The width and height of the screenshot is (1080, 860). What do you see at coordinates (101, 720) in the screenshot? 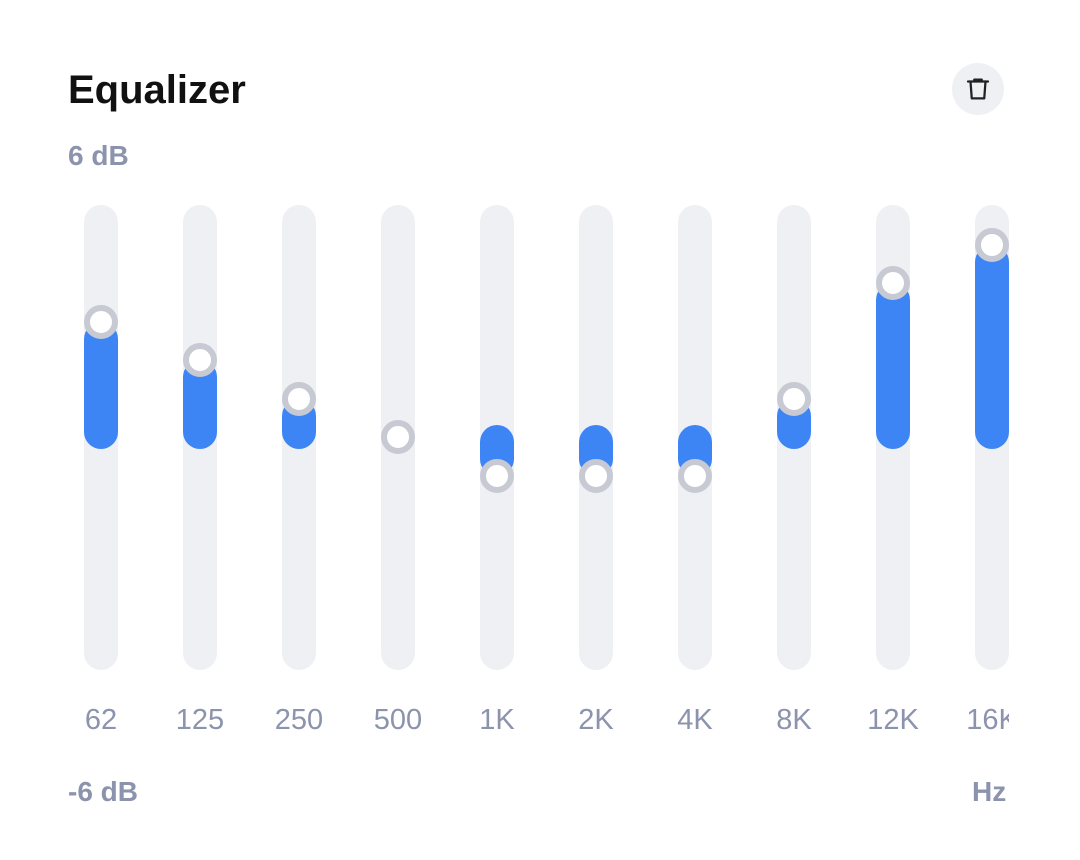
I see `eq-band-label: 62` at bounding box center [101, 720].